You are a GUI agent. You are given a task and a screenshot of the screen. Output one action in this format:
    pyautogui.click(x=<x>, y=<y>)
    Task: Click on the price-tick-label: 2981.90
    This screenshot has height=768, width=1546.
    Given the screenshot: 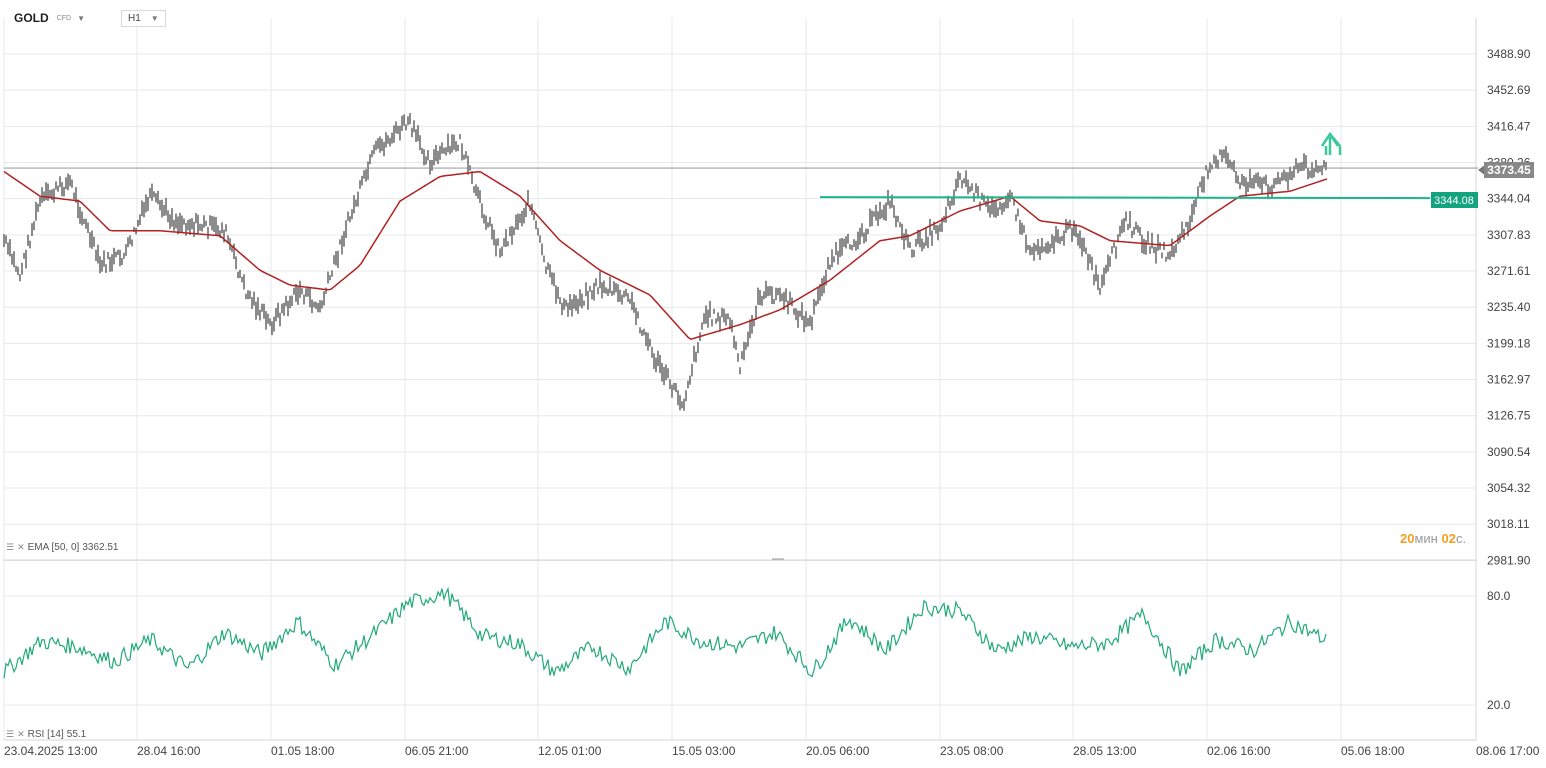 What is the action you would take?
    pyautogui.click(x=1509, y=560)
    